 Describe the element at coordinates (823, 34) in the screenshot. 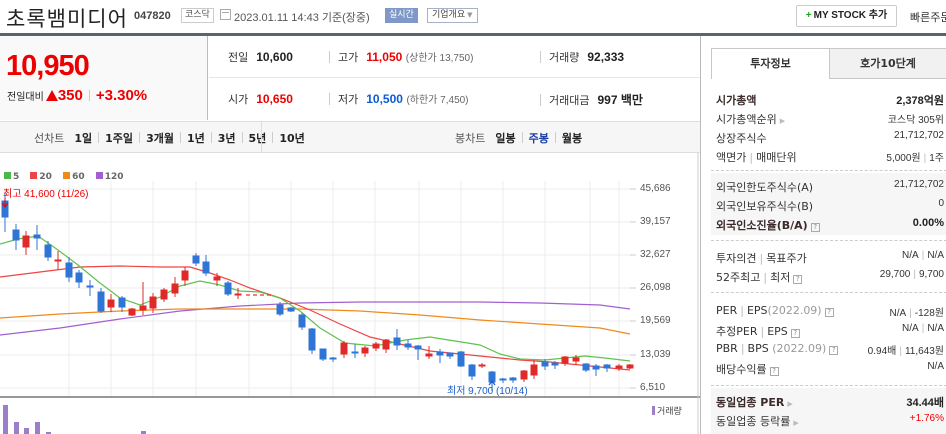

I see `header-divider-right` at that location.